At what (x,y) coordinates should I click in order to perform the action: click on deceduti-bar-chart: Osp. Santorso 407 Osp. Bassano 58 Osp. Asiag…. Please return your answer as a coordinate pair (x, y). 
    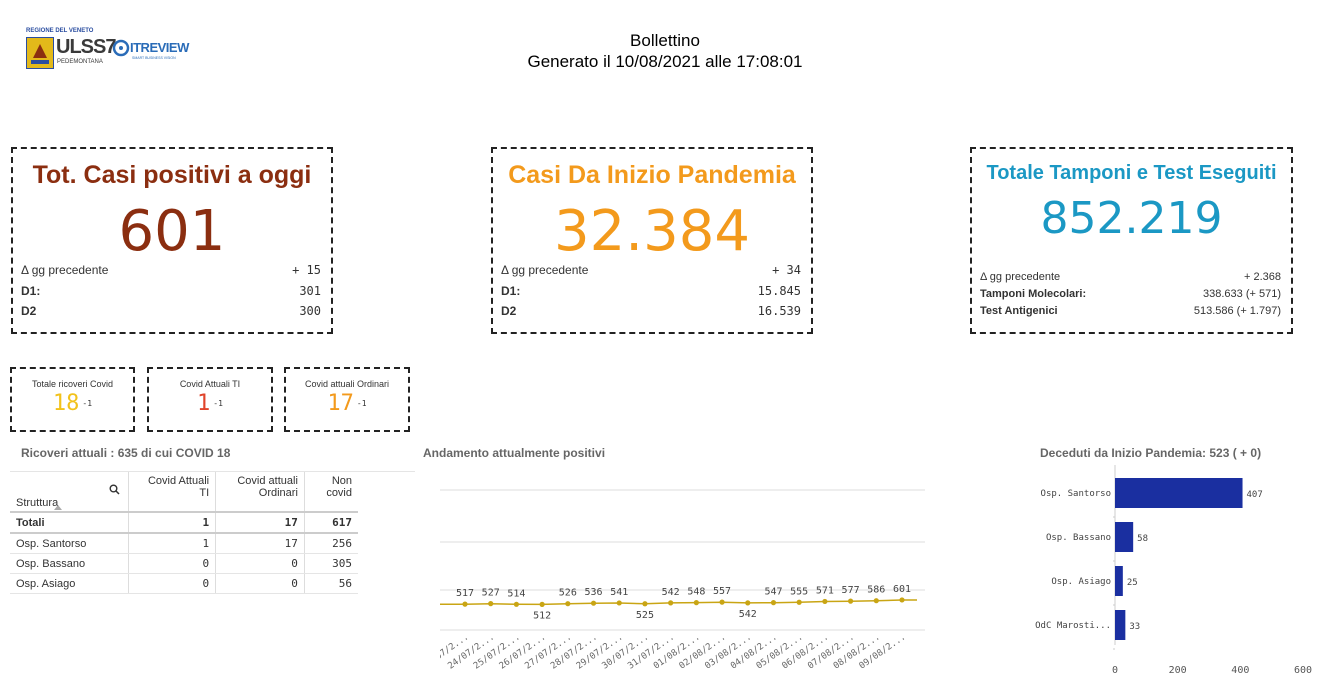
    Looking at the image, I should click on (1177, 577).